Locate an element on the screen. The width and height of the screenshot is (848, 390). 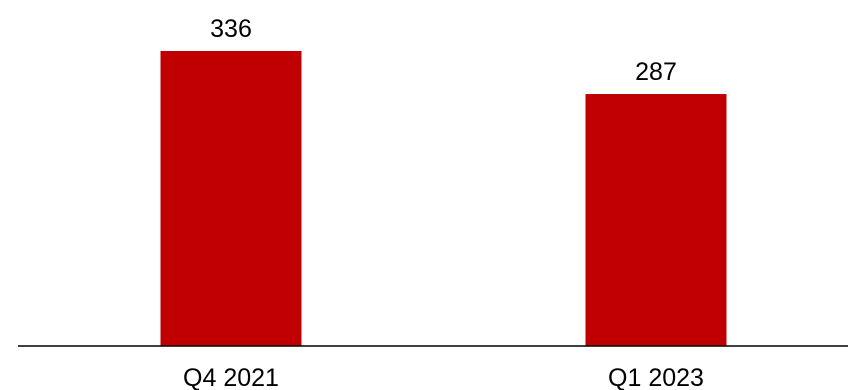
bar-q4-2021 is located at coordinates (231, 198).